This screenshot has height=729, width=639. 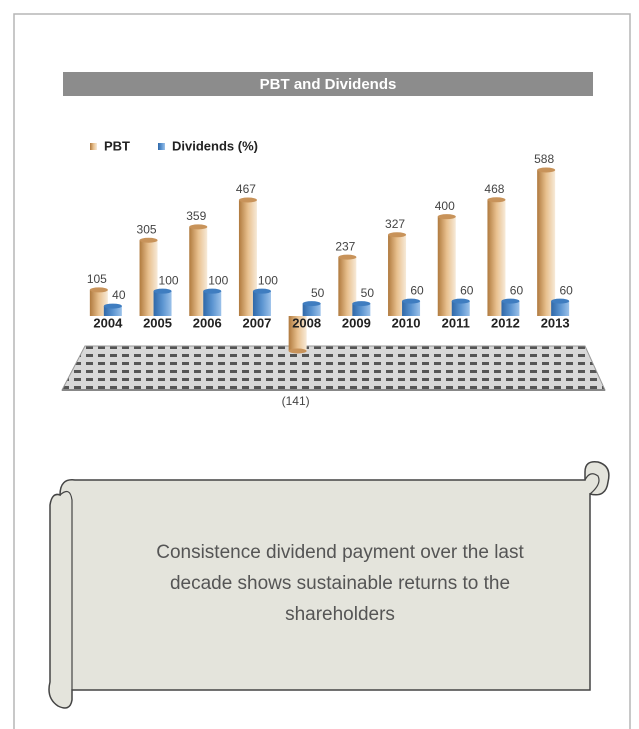 I want to click on value-label: 237, so click(x=345, y=246).